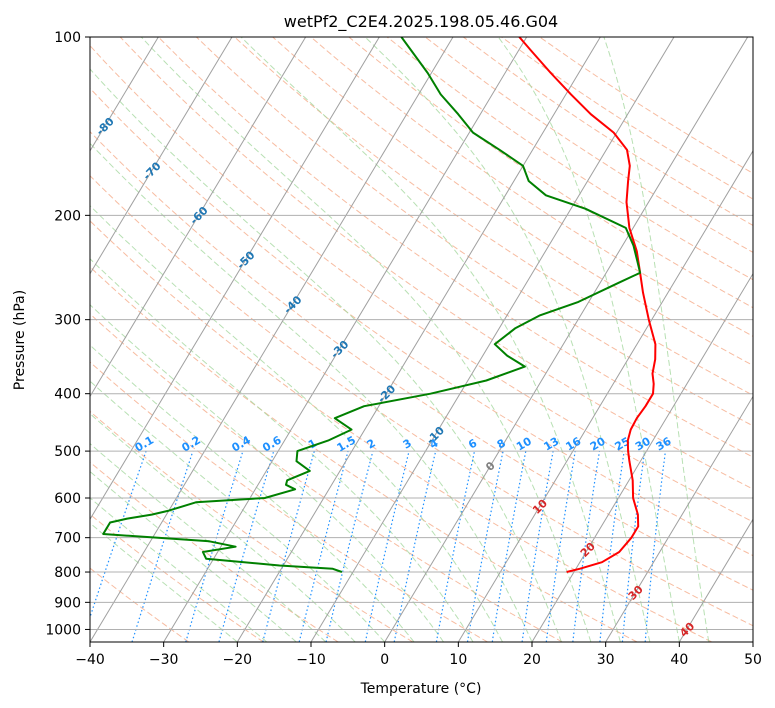 This screenshot has height=708, width=775. I want to click on isotherm-label: -50, so click(245, 259).